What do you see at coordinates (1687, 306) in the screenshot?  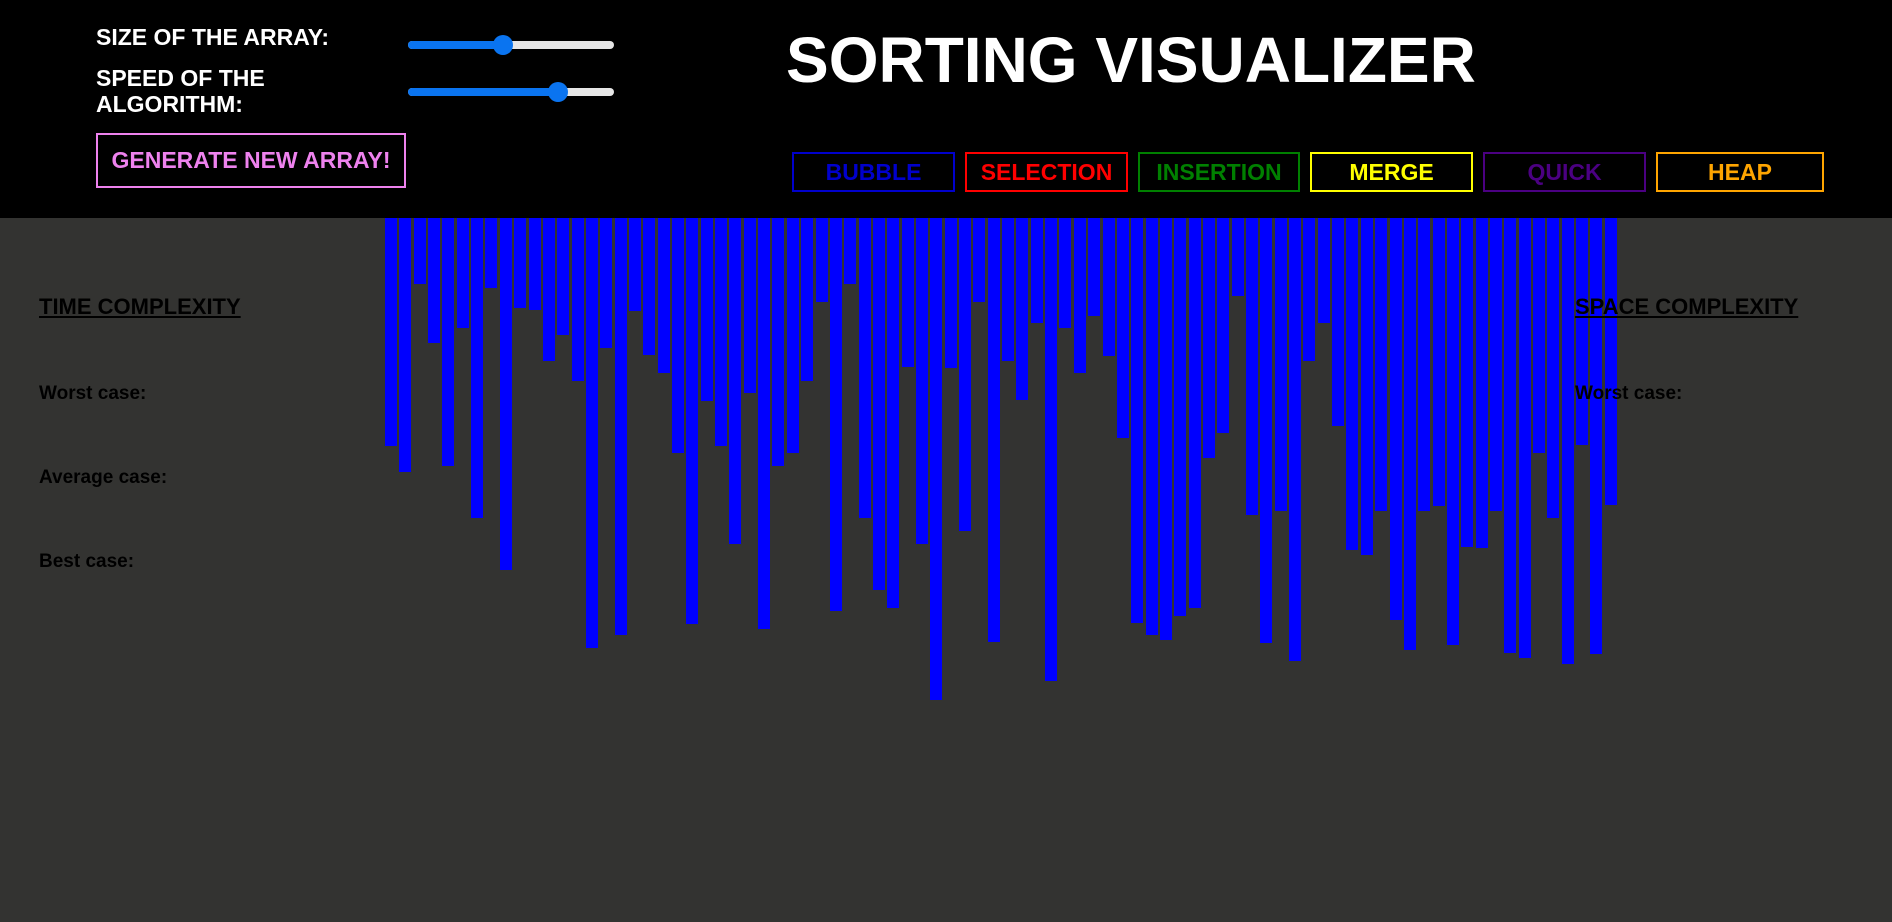 I see `space-complexity-heading: SPACE COMPLEXITY` at bounding box center [1687, 306].